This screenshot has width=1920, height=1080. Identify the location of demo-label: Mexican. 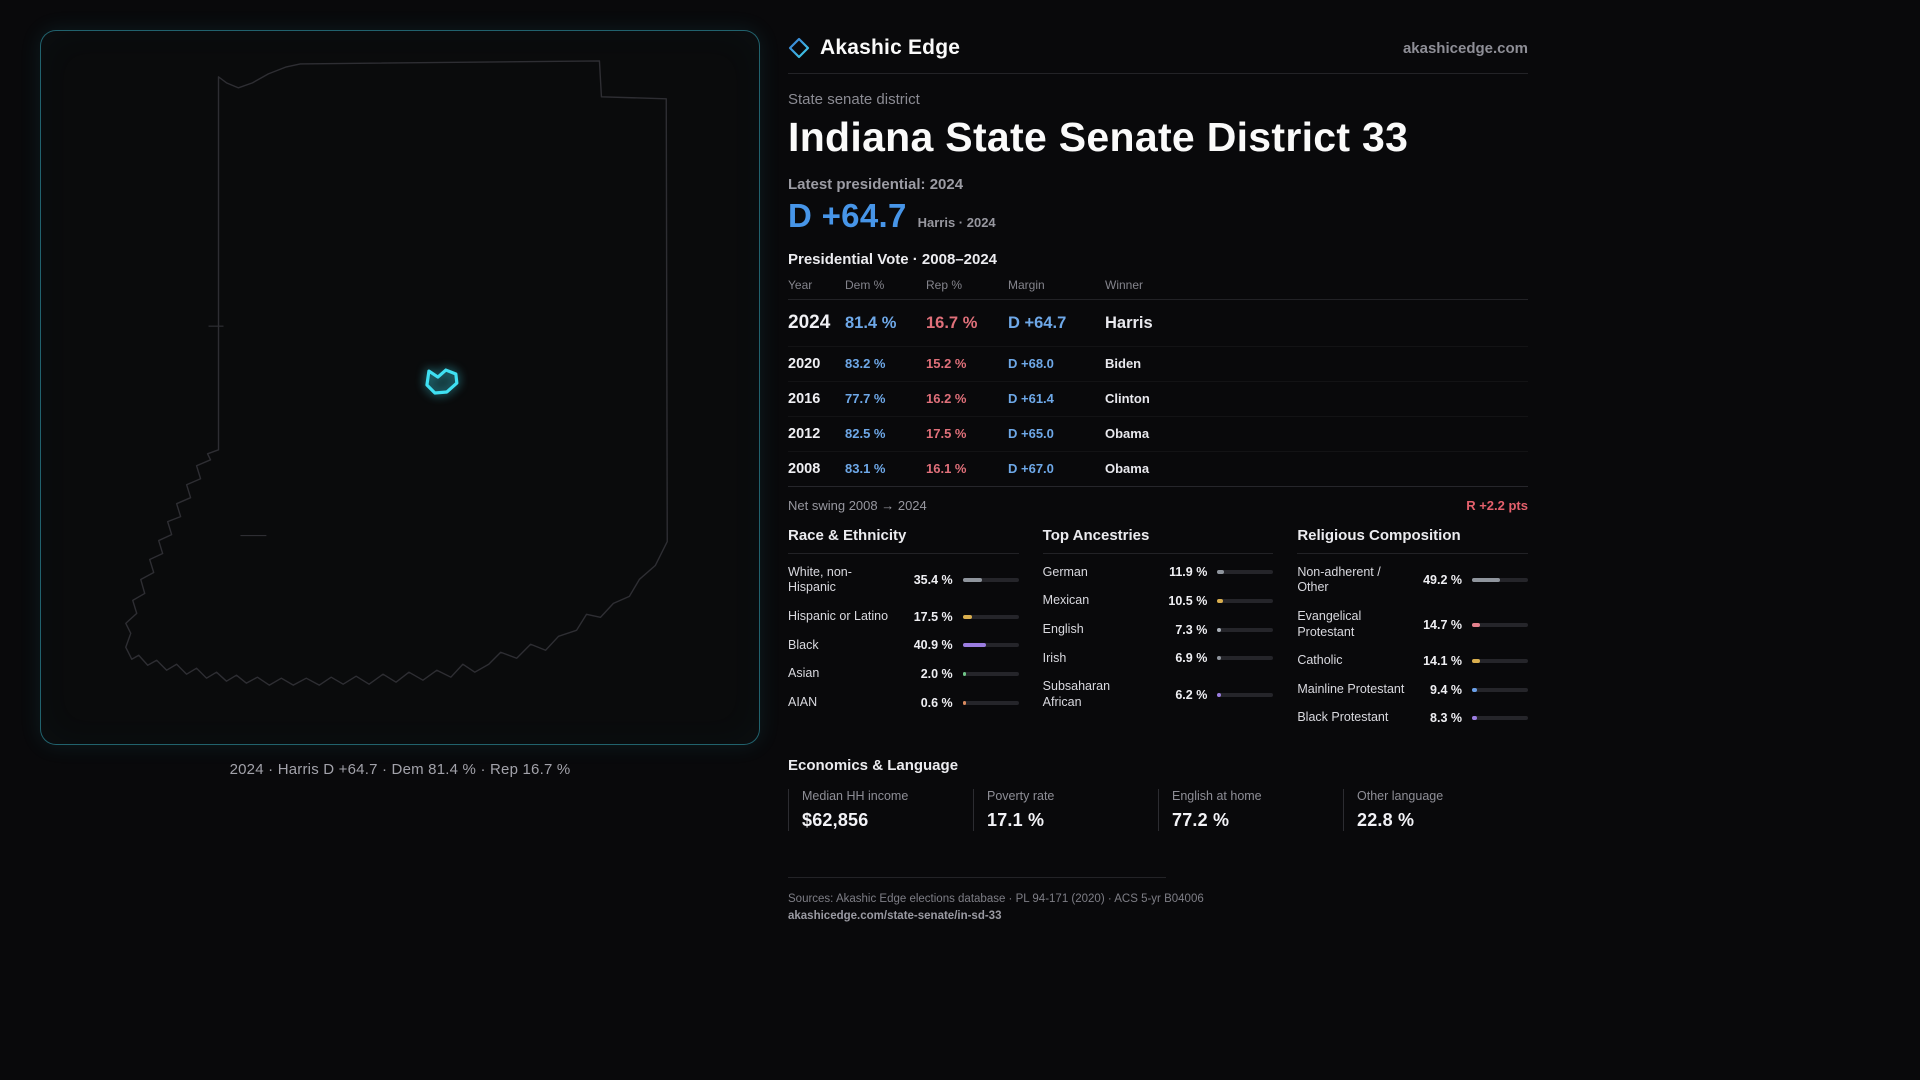
(1066, 600).